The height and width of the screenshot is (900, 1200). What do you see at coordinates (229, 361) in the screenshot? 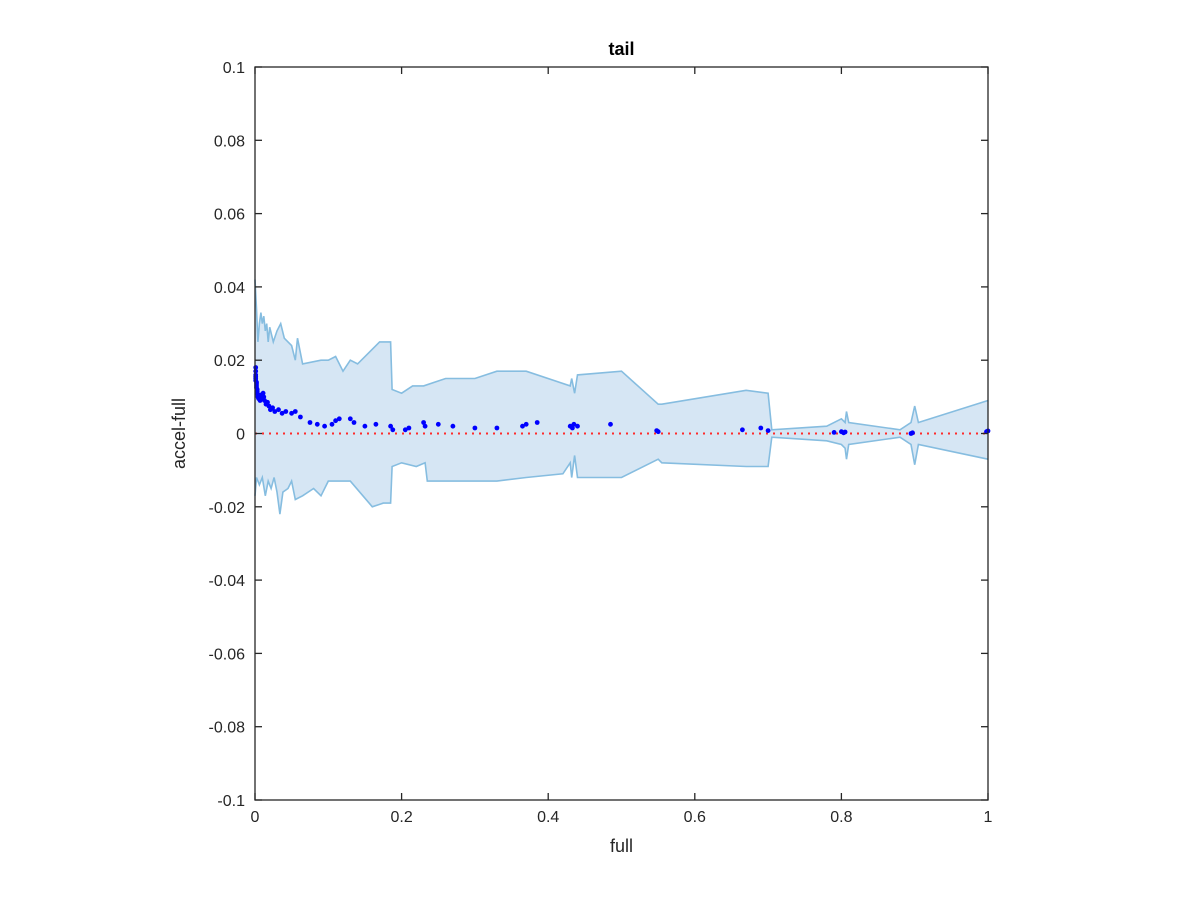
I see `y-tick-label: 0.02` at bounding box center [229, 361].